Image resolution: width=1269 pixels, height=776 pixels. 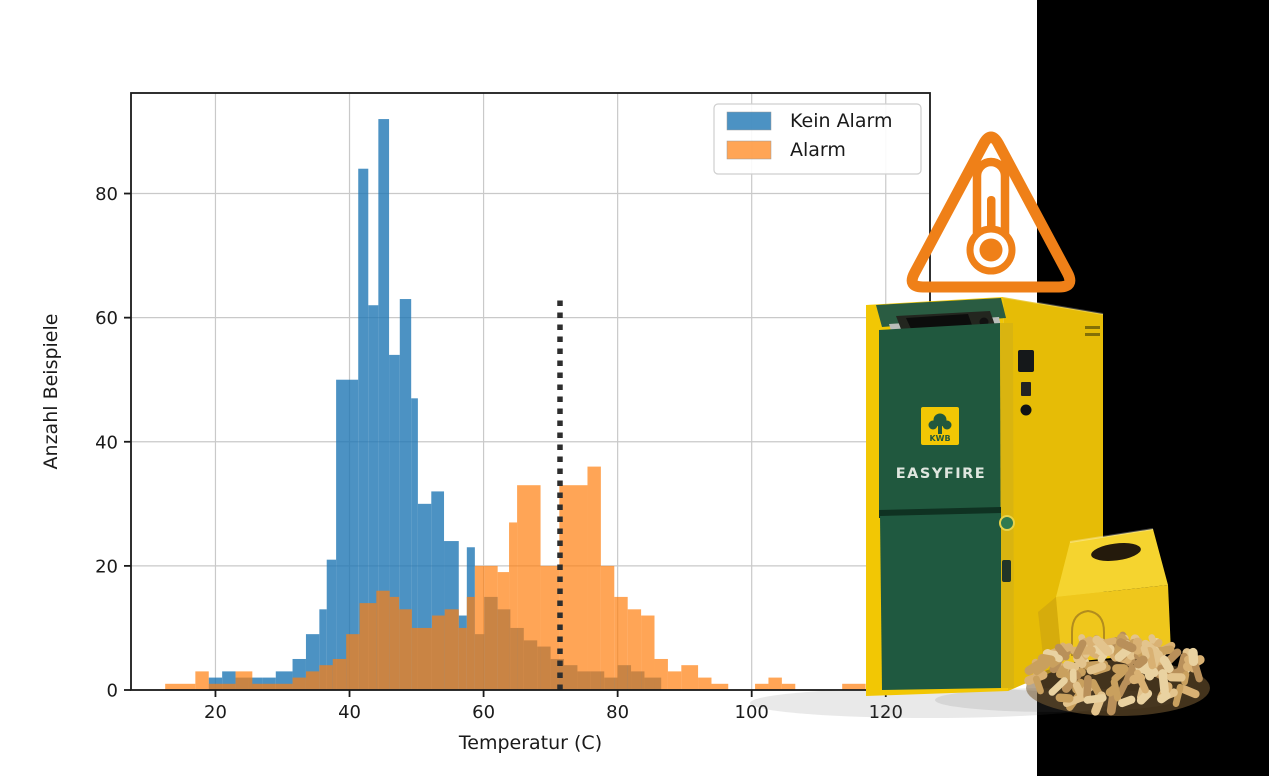 What do you see at coordinates (886, 712) in the screenshot?
I see `x-tick-label: 120` at bounding box center [886, 712].